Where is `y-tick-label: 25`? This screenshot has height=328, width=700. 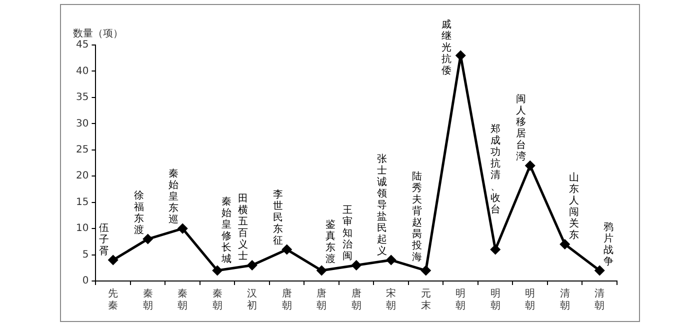
y-tick-label: 25 is located at coordinates (82, 150).